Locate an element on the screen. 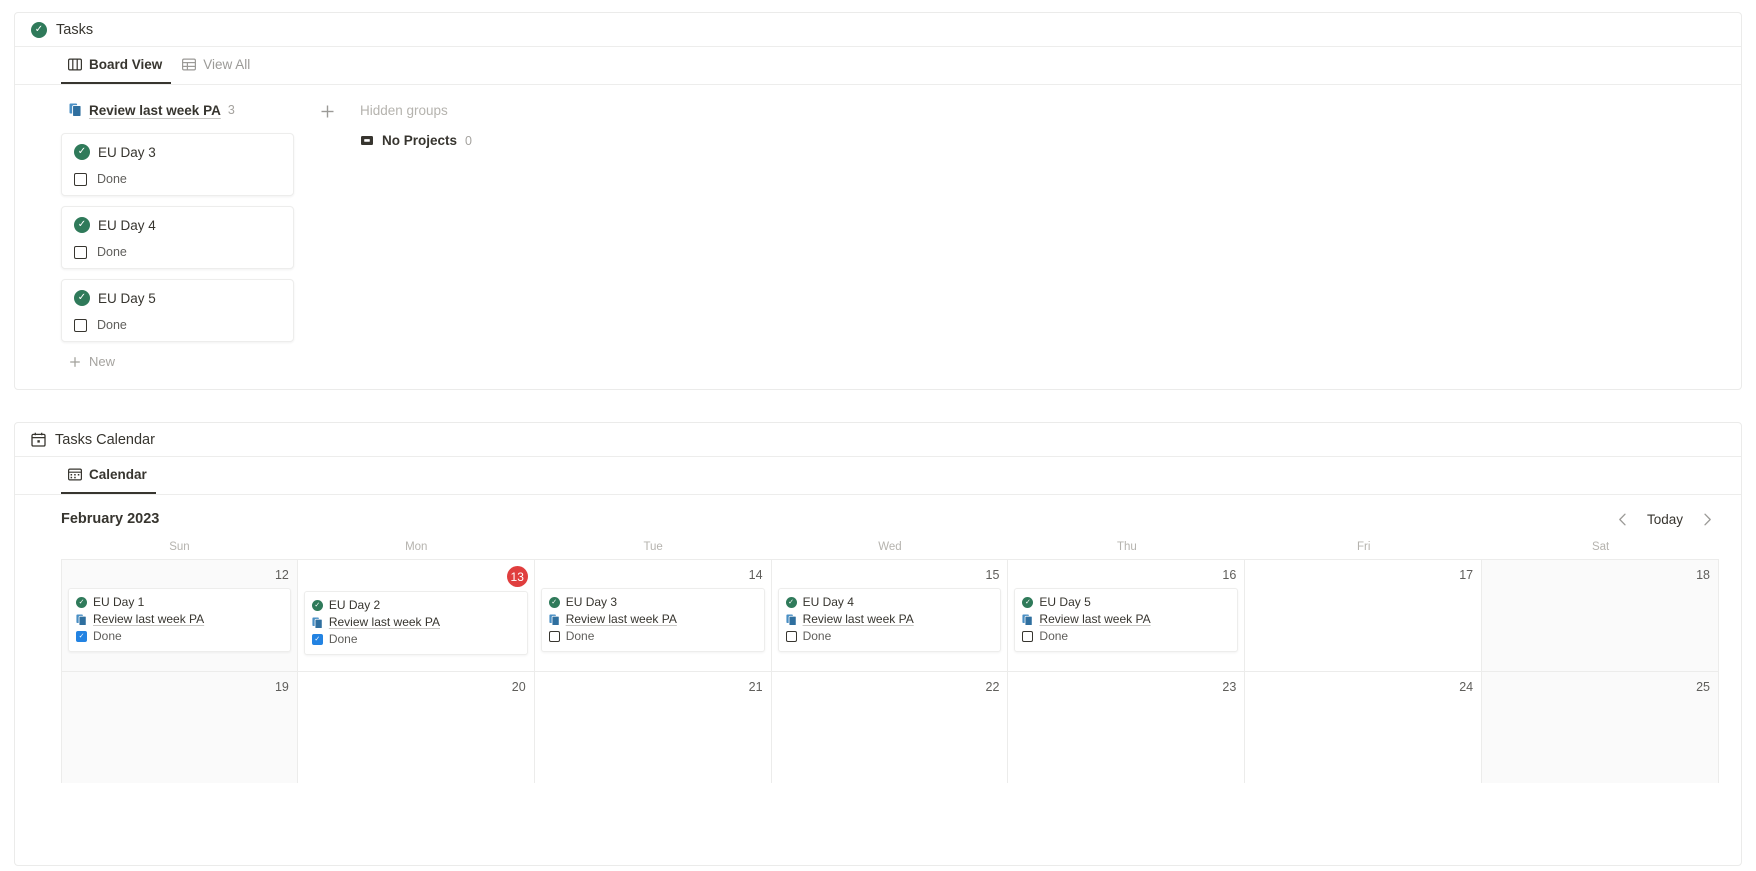 This screenshot has width=1756, height=871. calendar-day-cell: 21 is located at coordinates (653, 727).